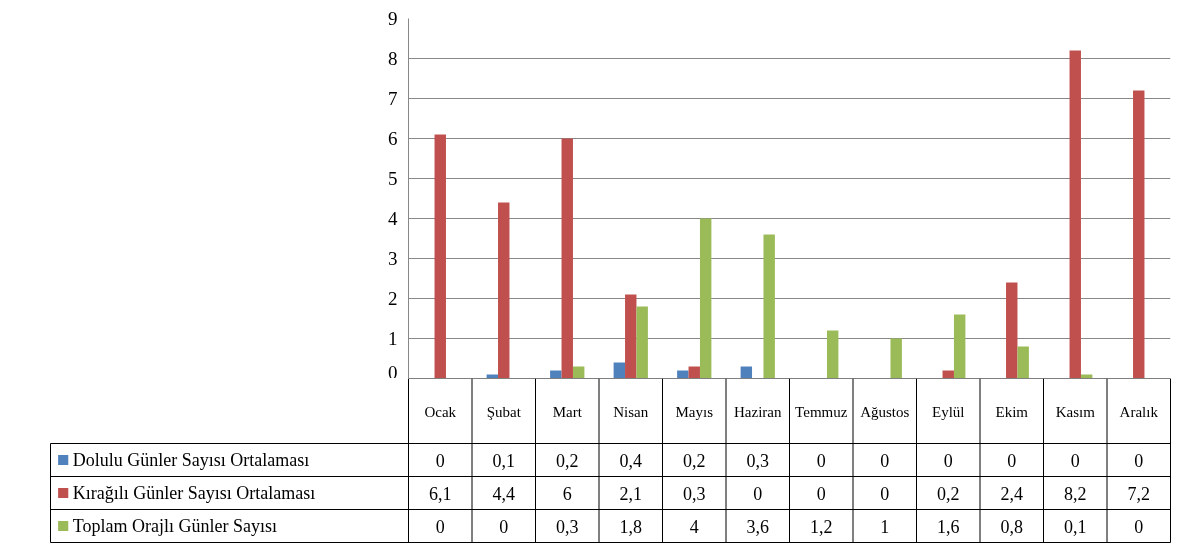  I want to click on data-label: 1,6, so click(948, 526).